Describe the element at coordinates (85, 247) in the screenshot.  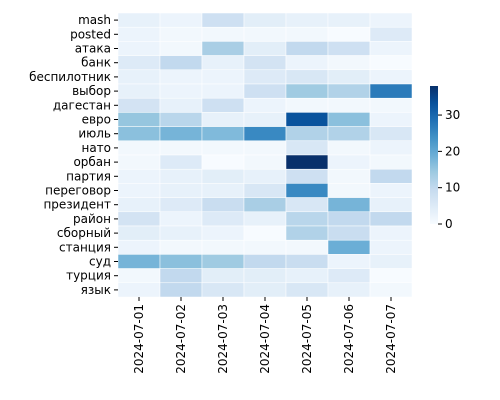
I see `y-tick-label: станция` at that location.